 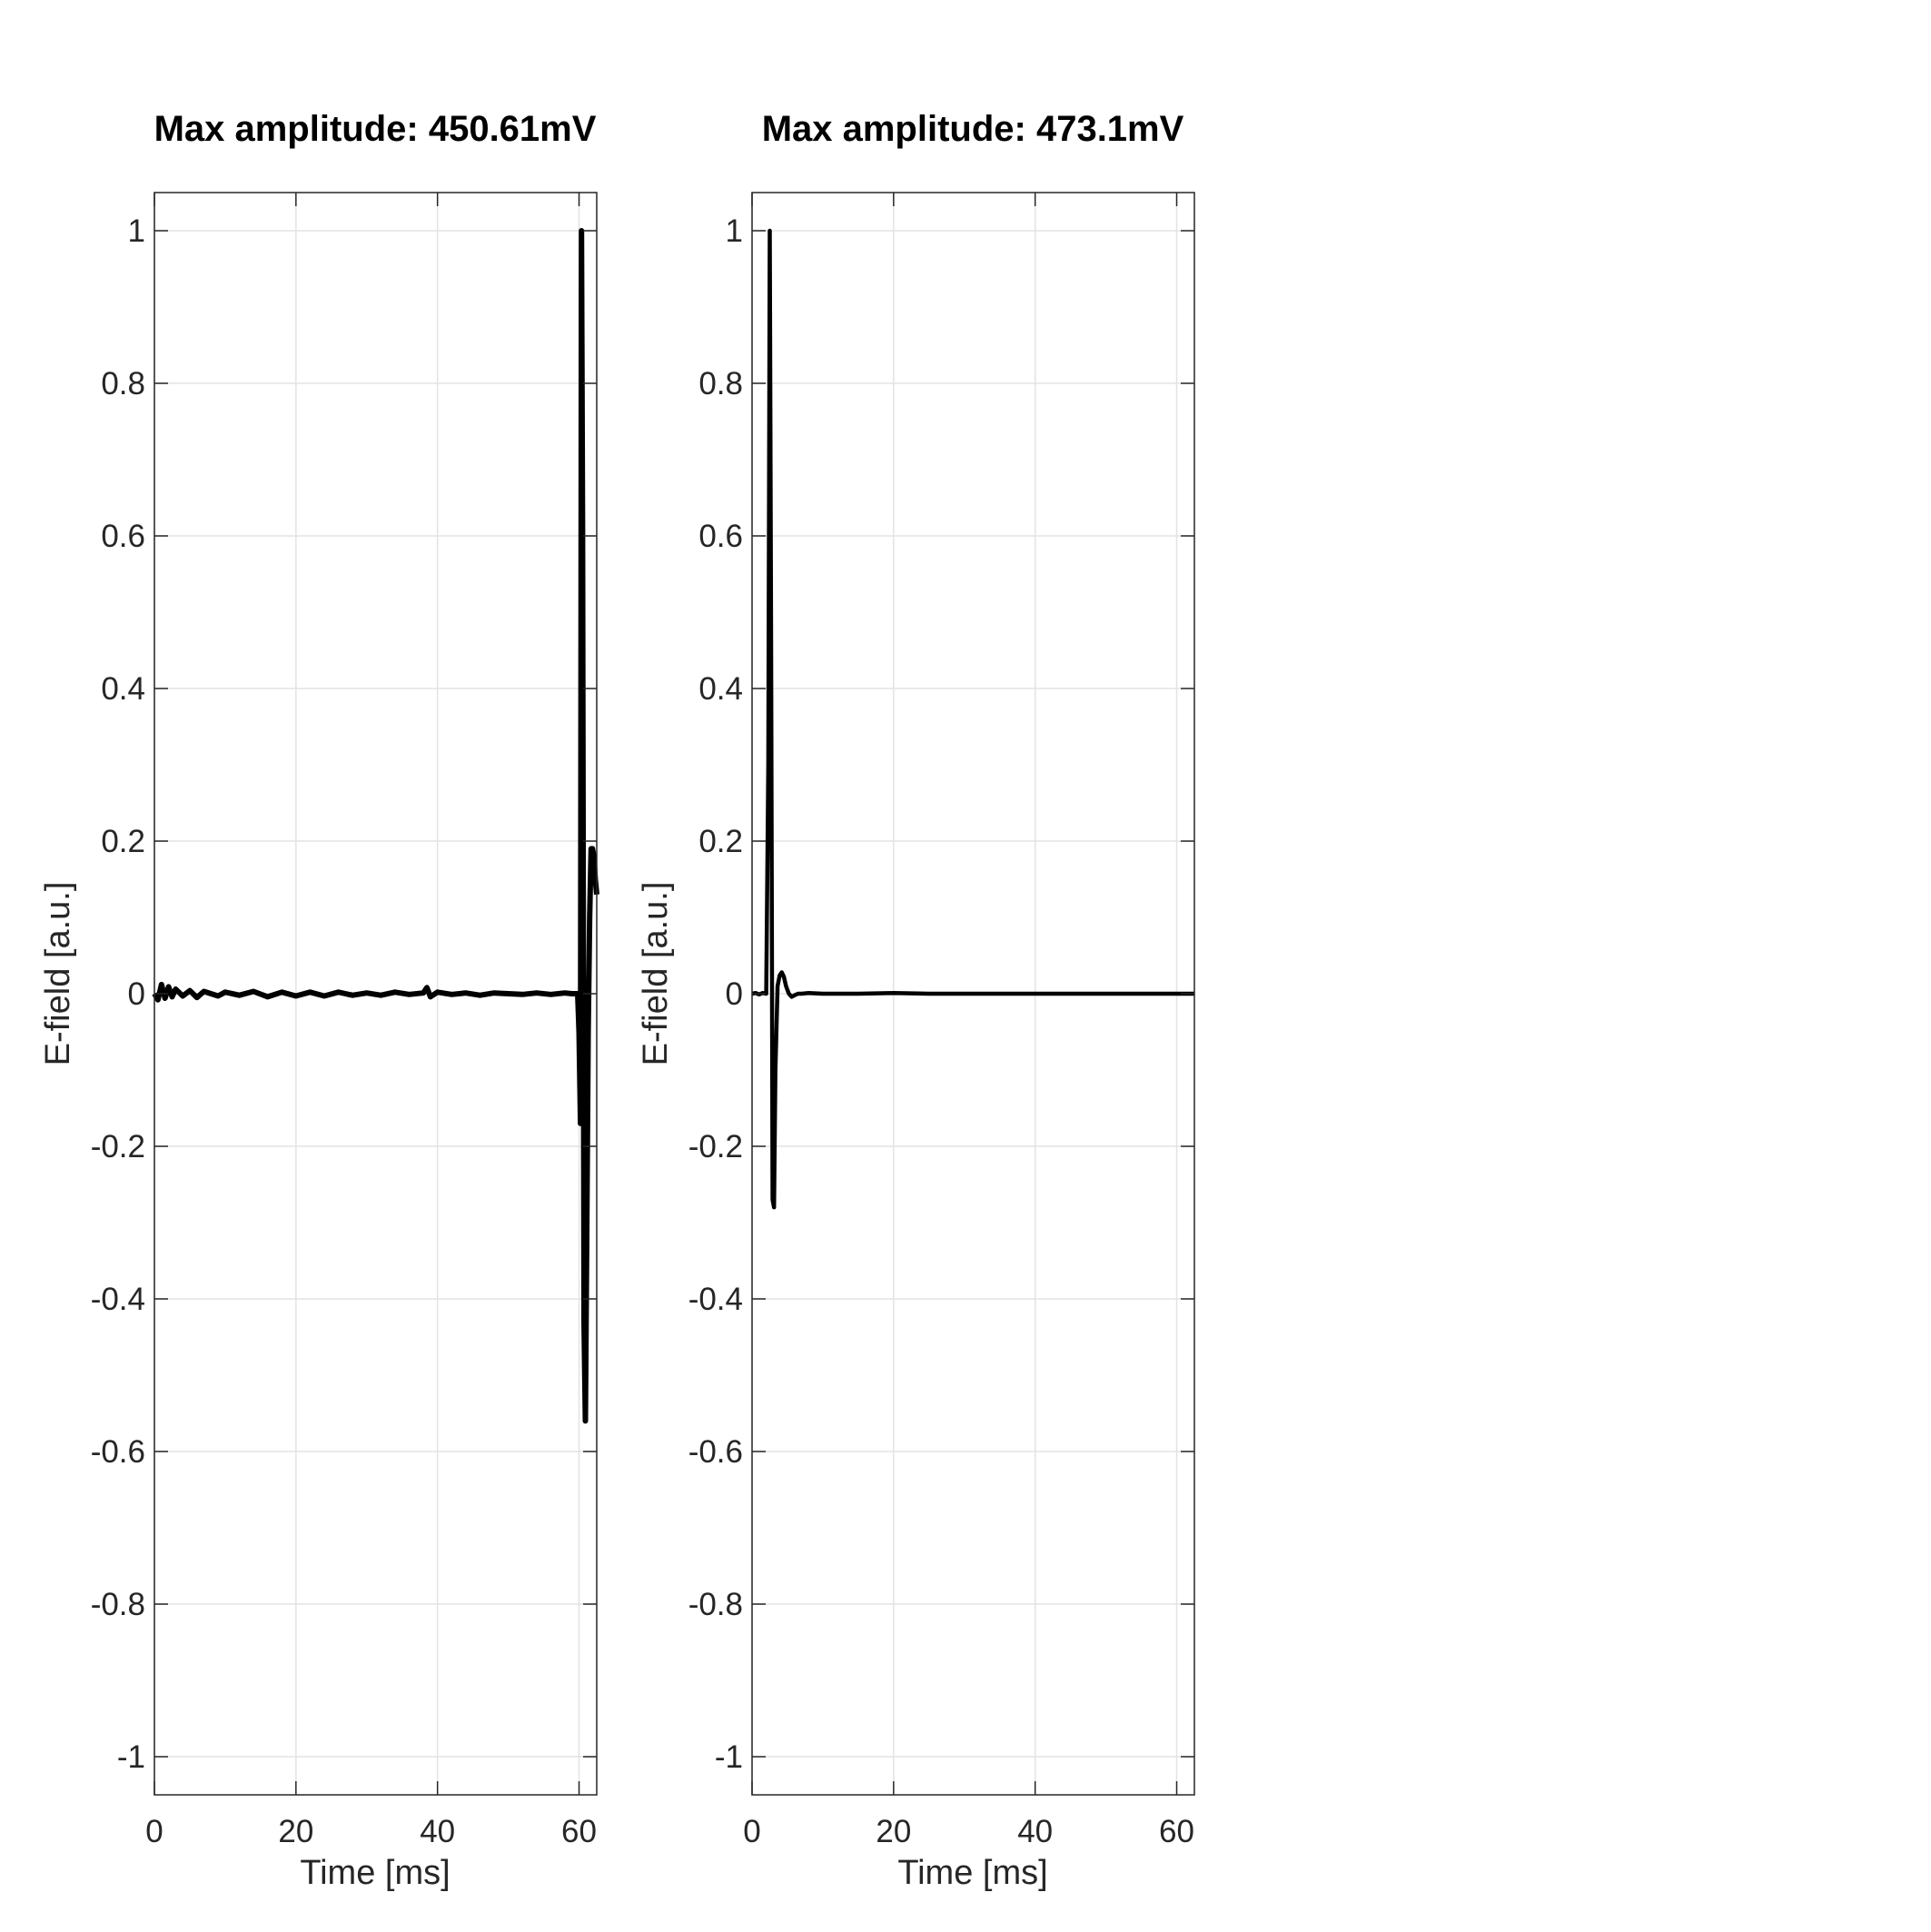 What do you see at coordinates (375, 129) in the screenshot?
I see `plot-title-1: Max amplitude: 450.61mV` at bounding box center [375, 129].